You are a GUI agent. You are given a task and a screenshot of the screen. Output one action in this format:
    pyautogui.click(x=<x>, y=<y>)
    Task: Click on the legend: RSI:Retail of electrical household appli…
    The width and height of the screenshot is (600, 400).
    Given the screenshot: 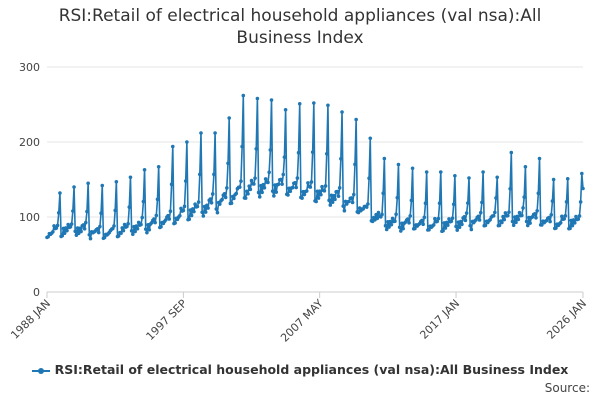 What is the action you would take?
    pyautogui.click(x=300, y=369)
    